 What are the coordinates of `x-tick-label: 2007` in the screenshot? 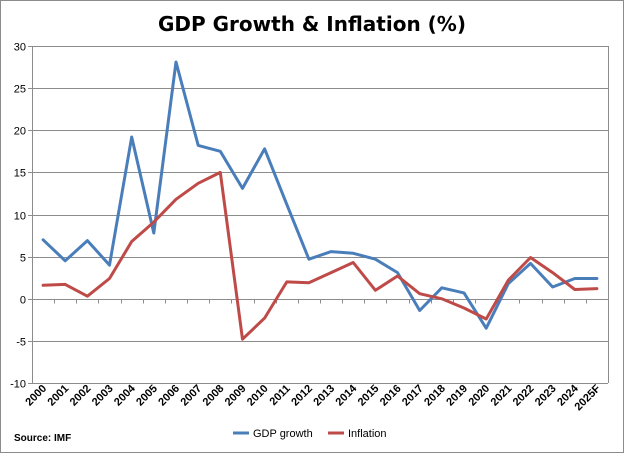 It's located at (191, 396).